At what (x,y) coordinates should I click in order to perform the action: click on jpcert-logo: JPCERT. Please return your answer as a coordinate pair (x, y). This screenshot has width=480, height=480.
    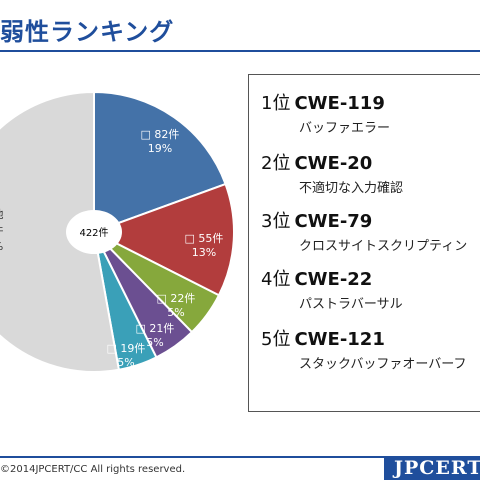
    Looking at the image, I should click on (432, 468).